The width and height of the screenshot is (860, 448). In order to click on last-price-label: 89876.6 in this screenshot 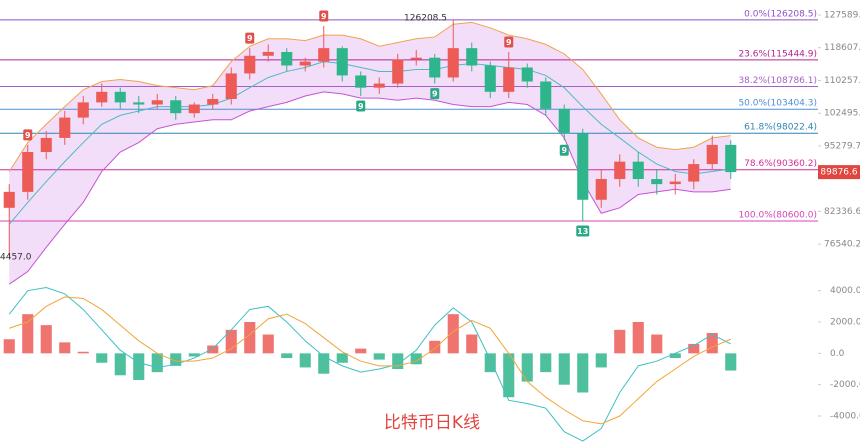, I will do `click(838, 173)`.